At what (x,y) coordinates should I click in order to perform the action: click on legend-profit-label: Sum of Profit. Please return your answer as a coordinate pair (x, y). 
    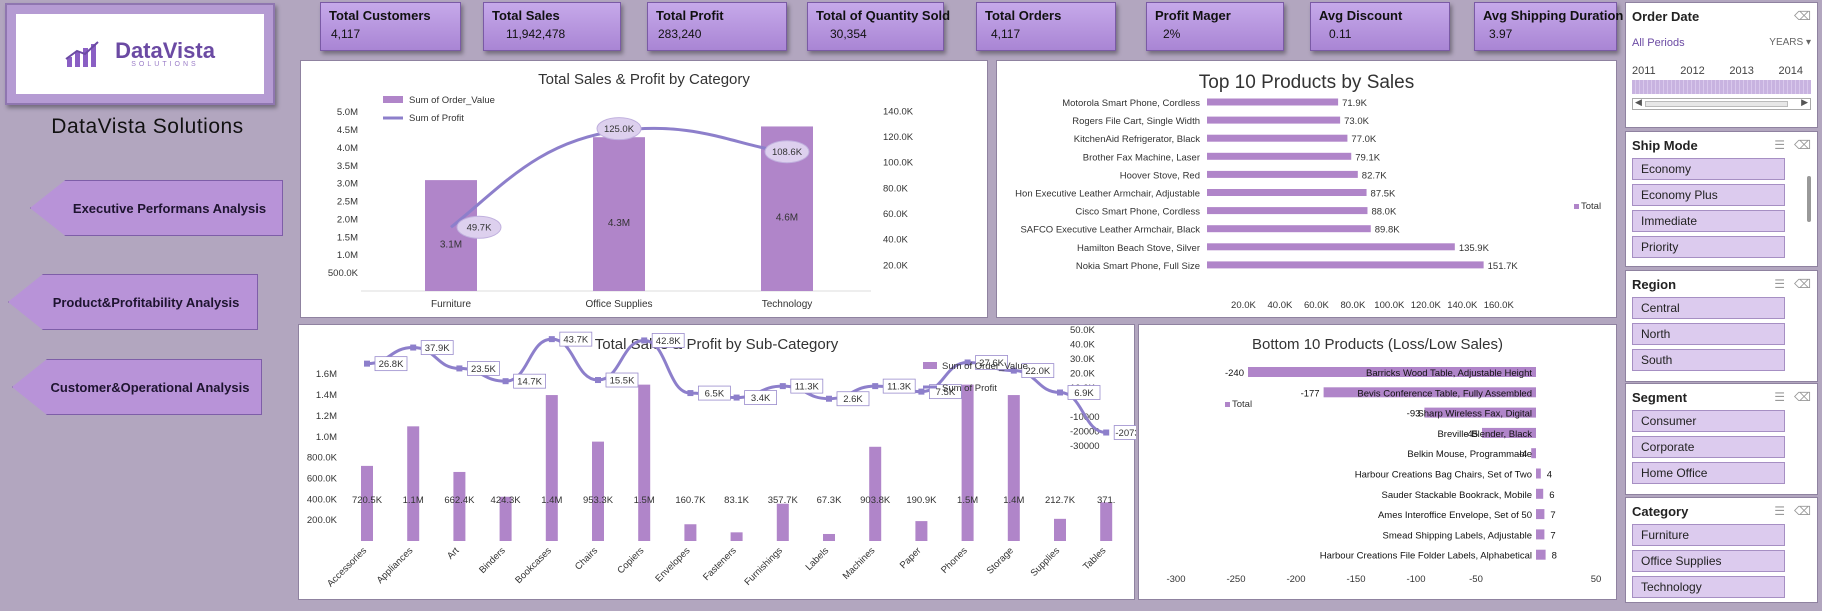
    Looking at the image, I should click on (436, 118).